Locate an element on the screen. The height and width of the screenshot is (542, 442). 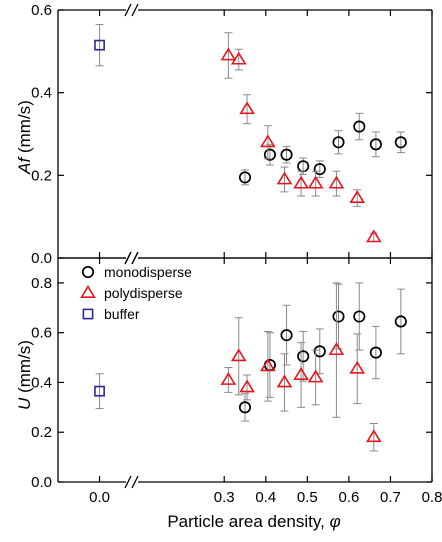
legend-marker-monodisperse is located at coordinates (88, 272).